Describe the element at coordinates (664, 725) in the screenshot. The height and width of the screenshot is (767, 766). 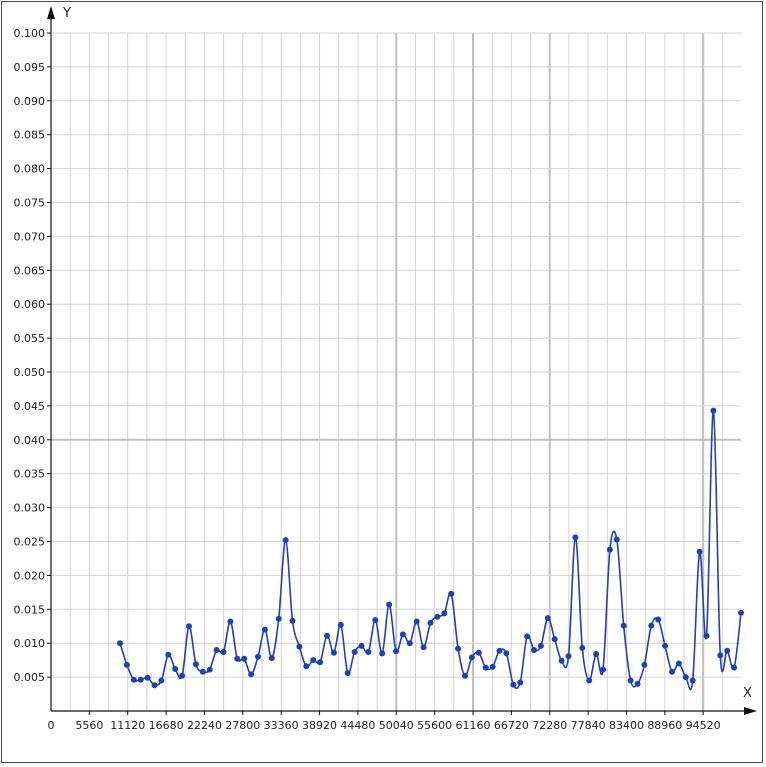
I see `x-tick-label: 88960` at that location.